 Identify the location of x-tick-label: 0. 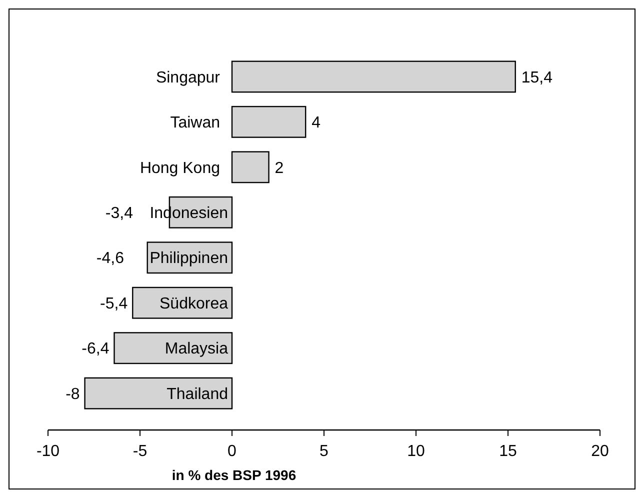
(232, 451).